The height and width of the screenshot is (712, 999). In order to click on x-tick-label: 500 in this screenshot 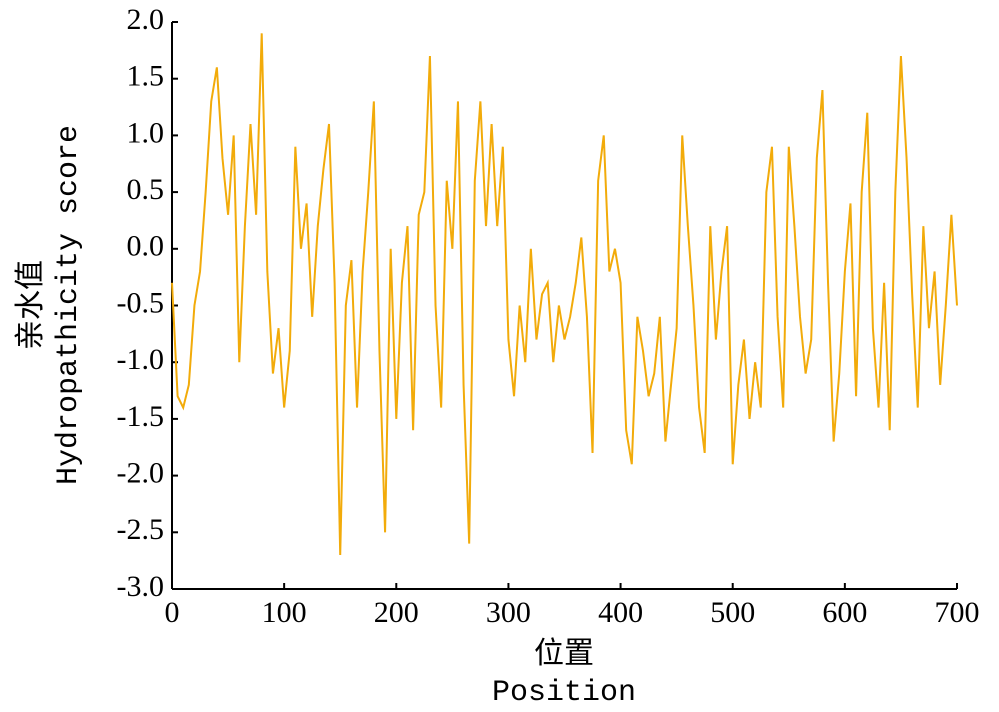, I will do `click(732, 612)`.